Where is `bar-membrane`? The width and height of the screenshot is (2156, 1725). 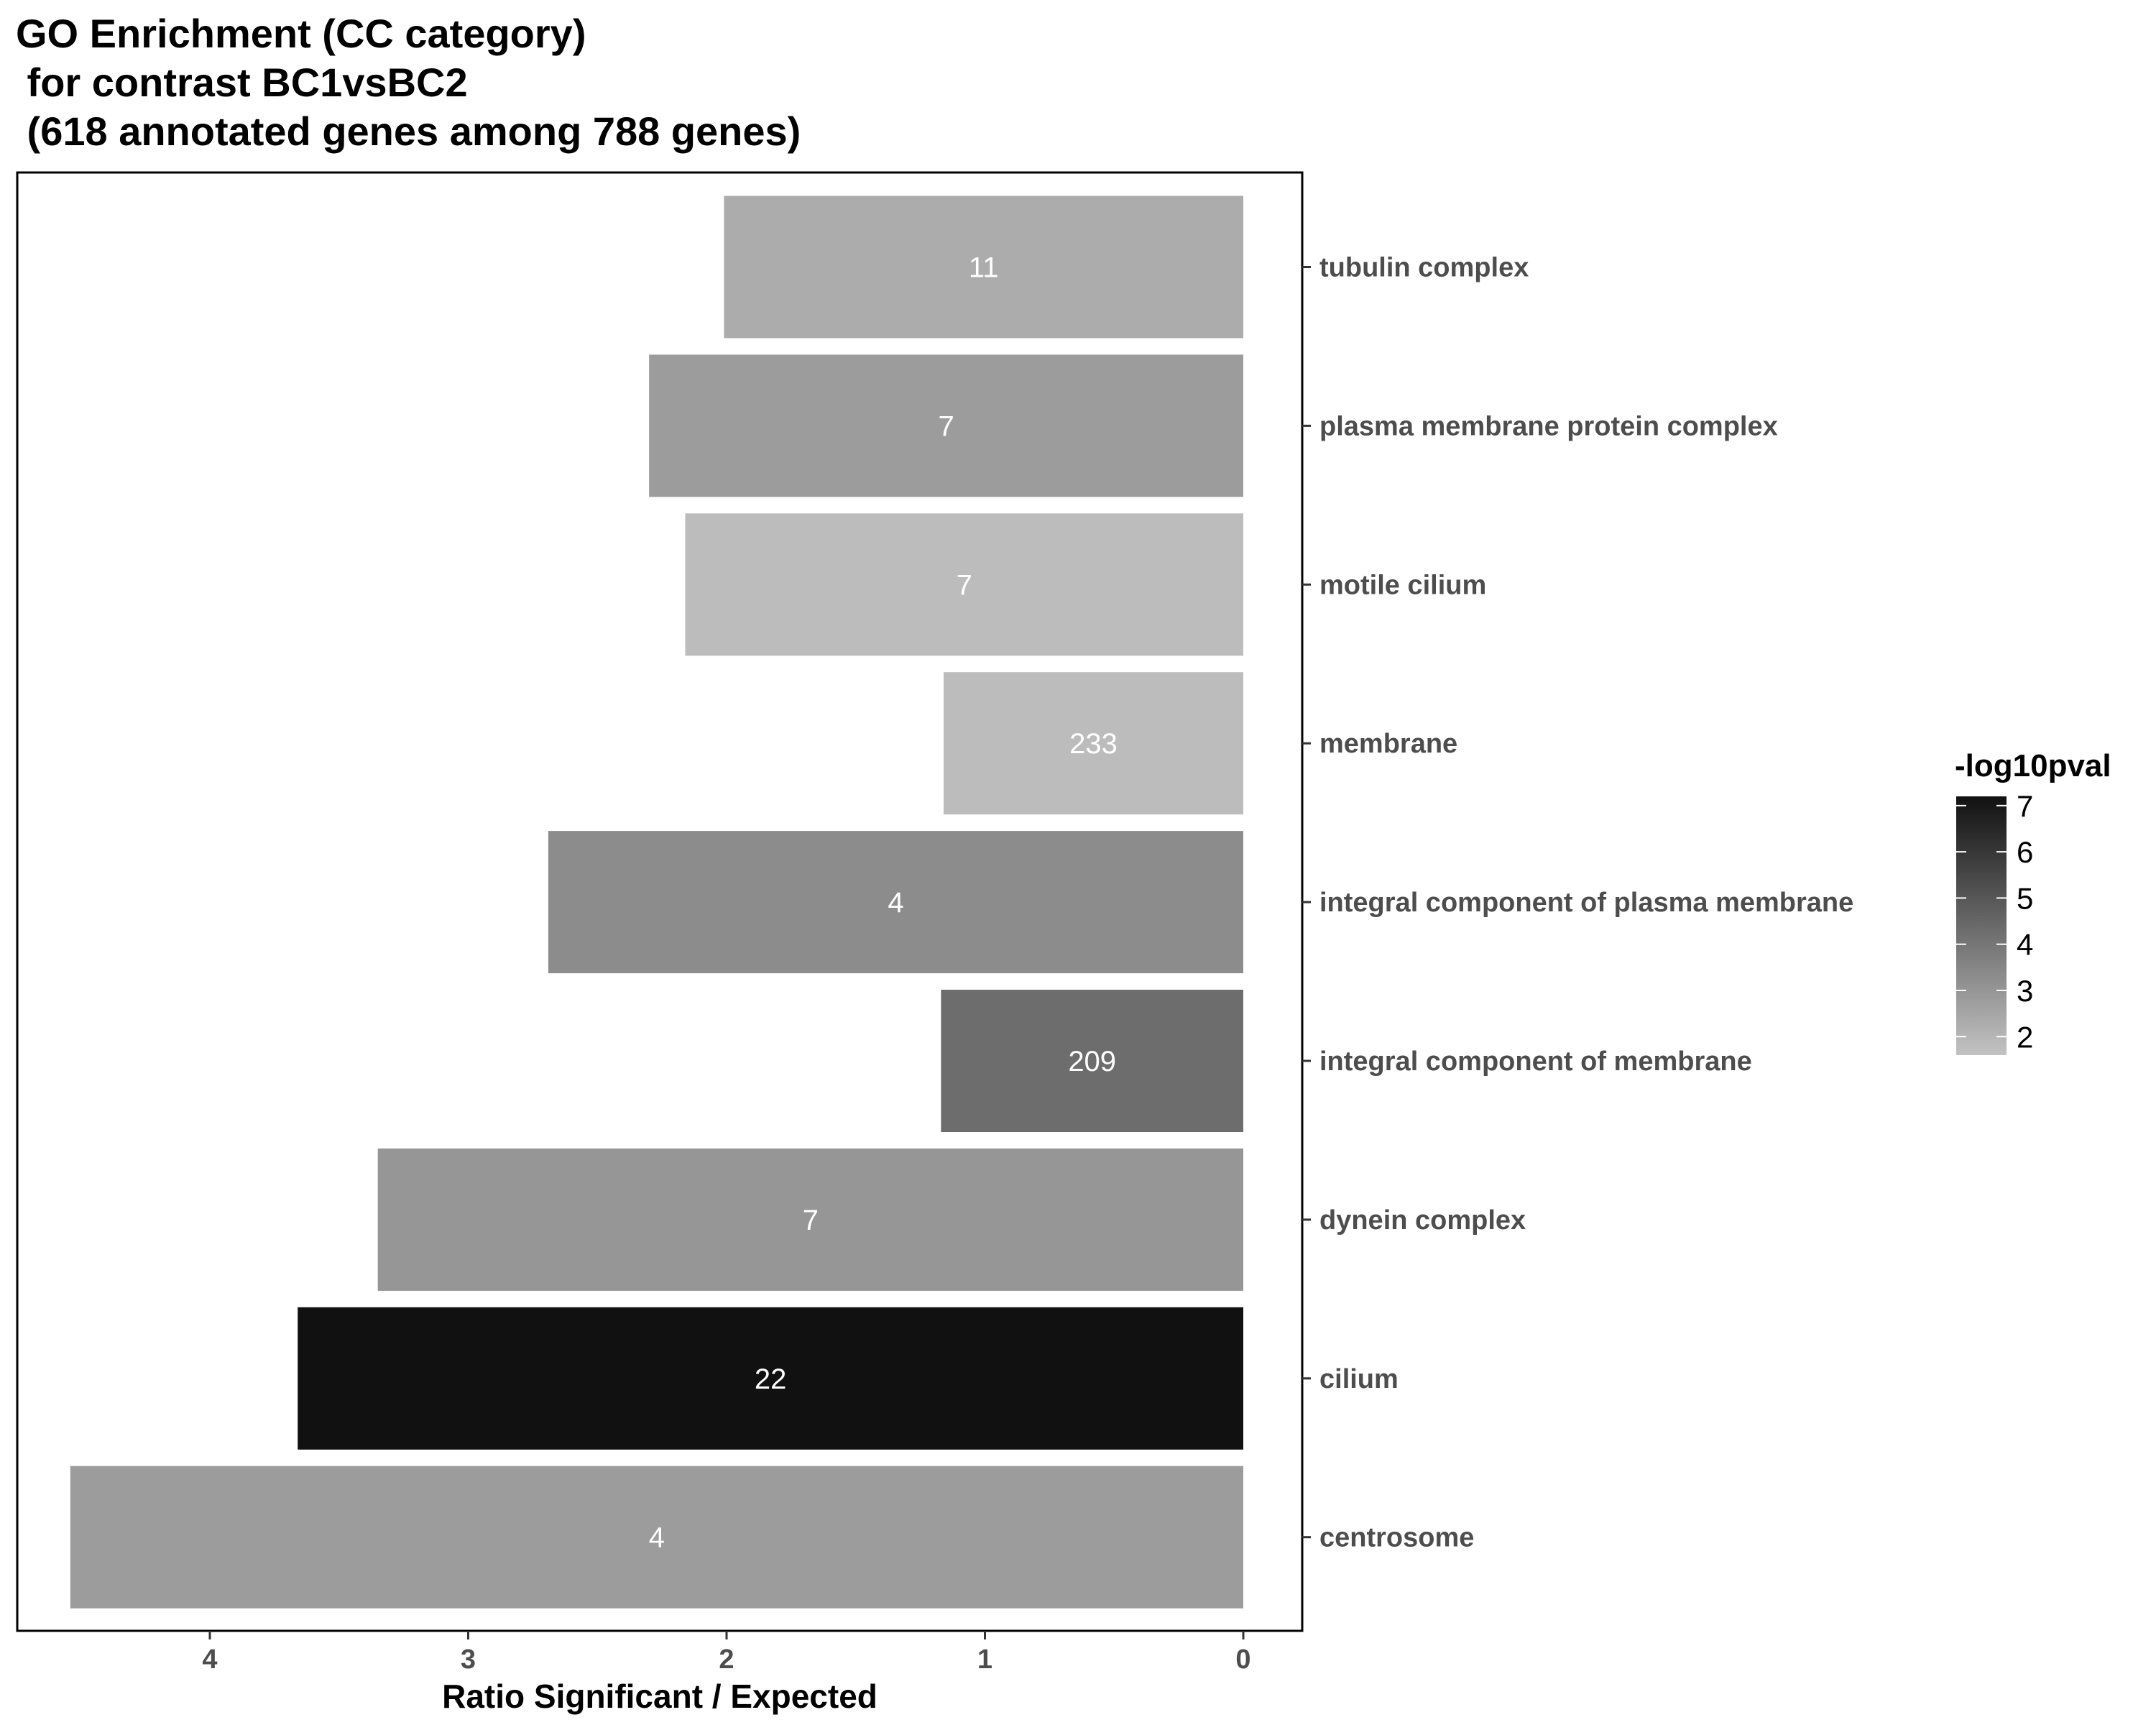
bar-membrane is located at coordinates (1093, 743).